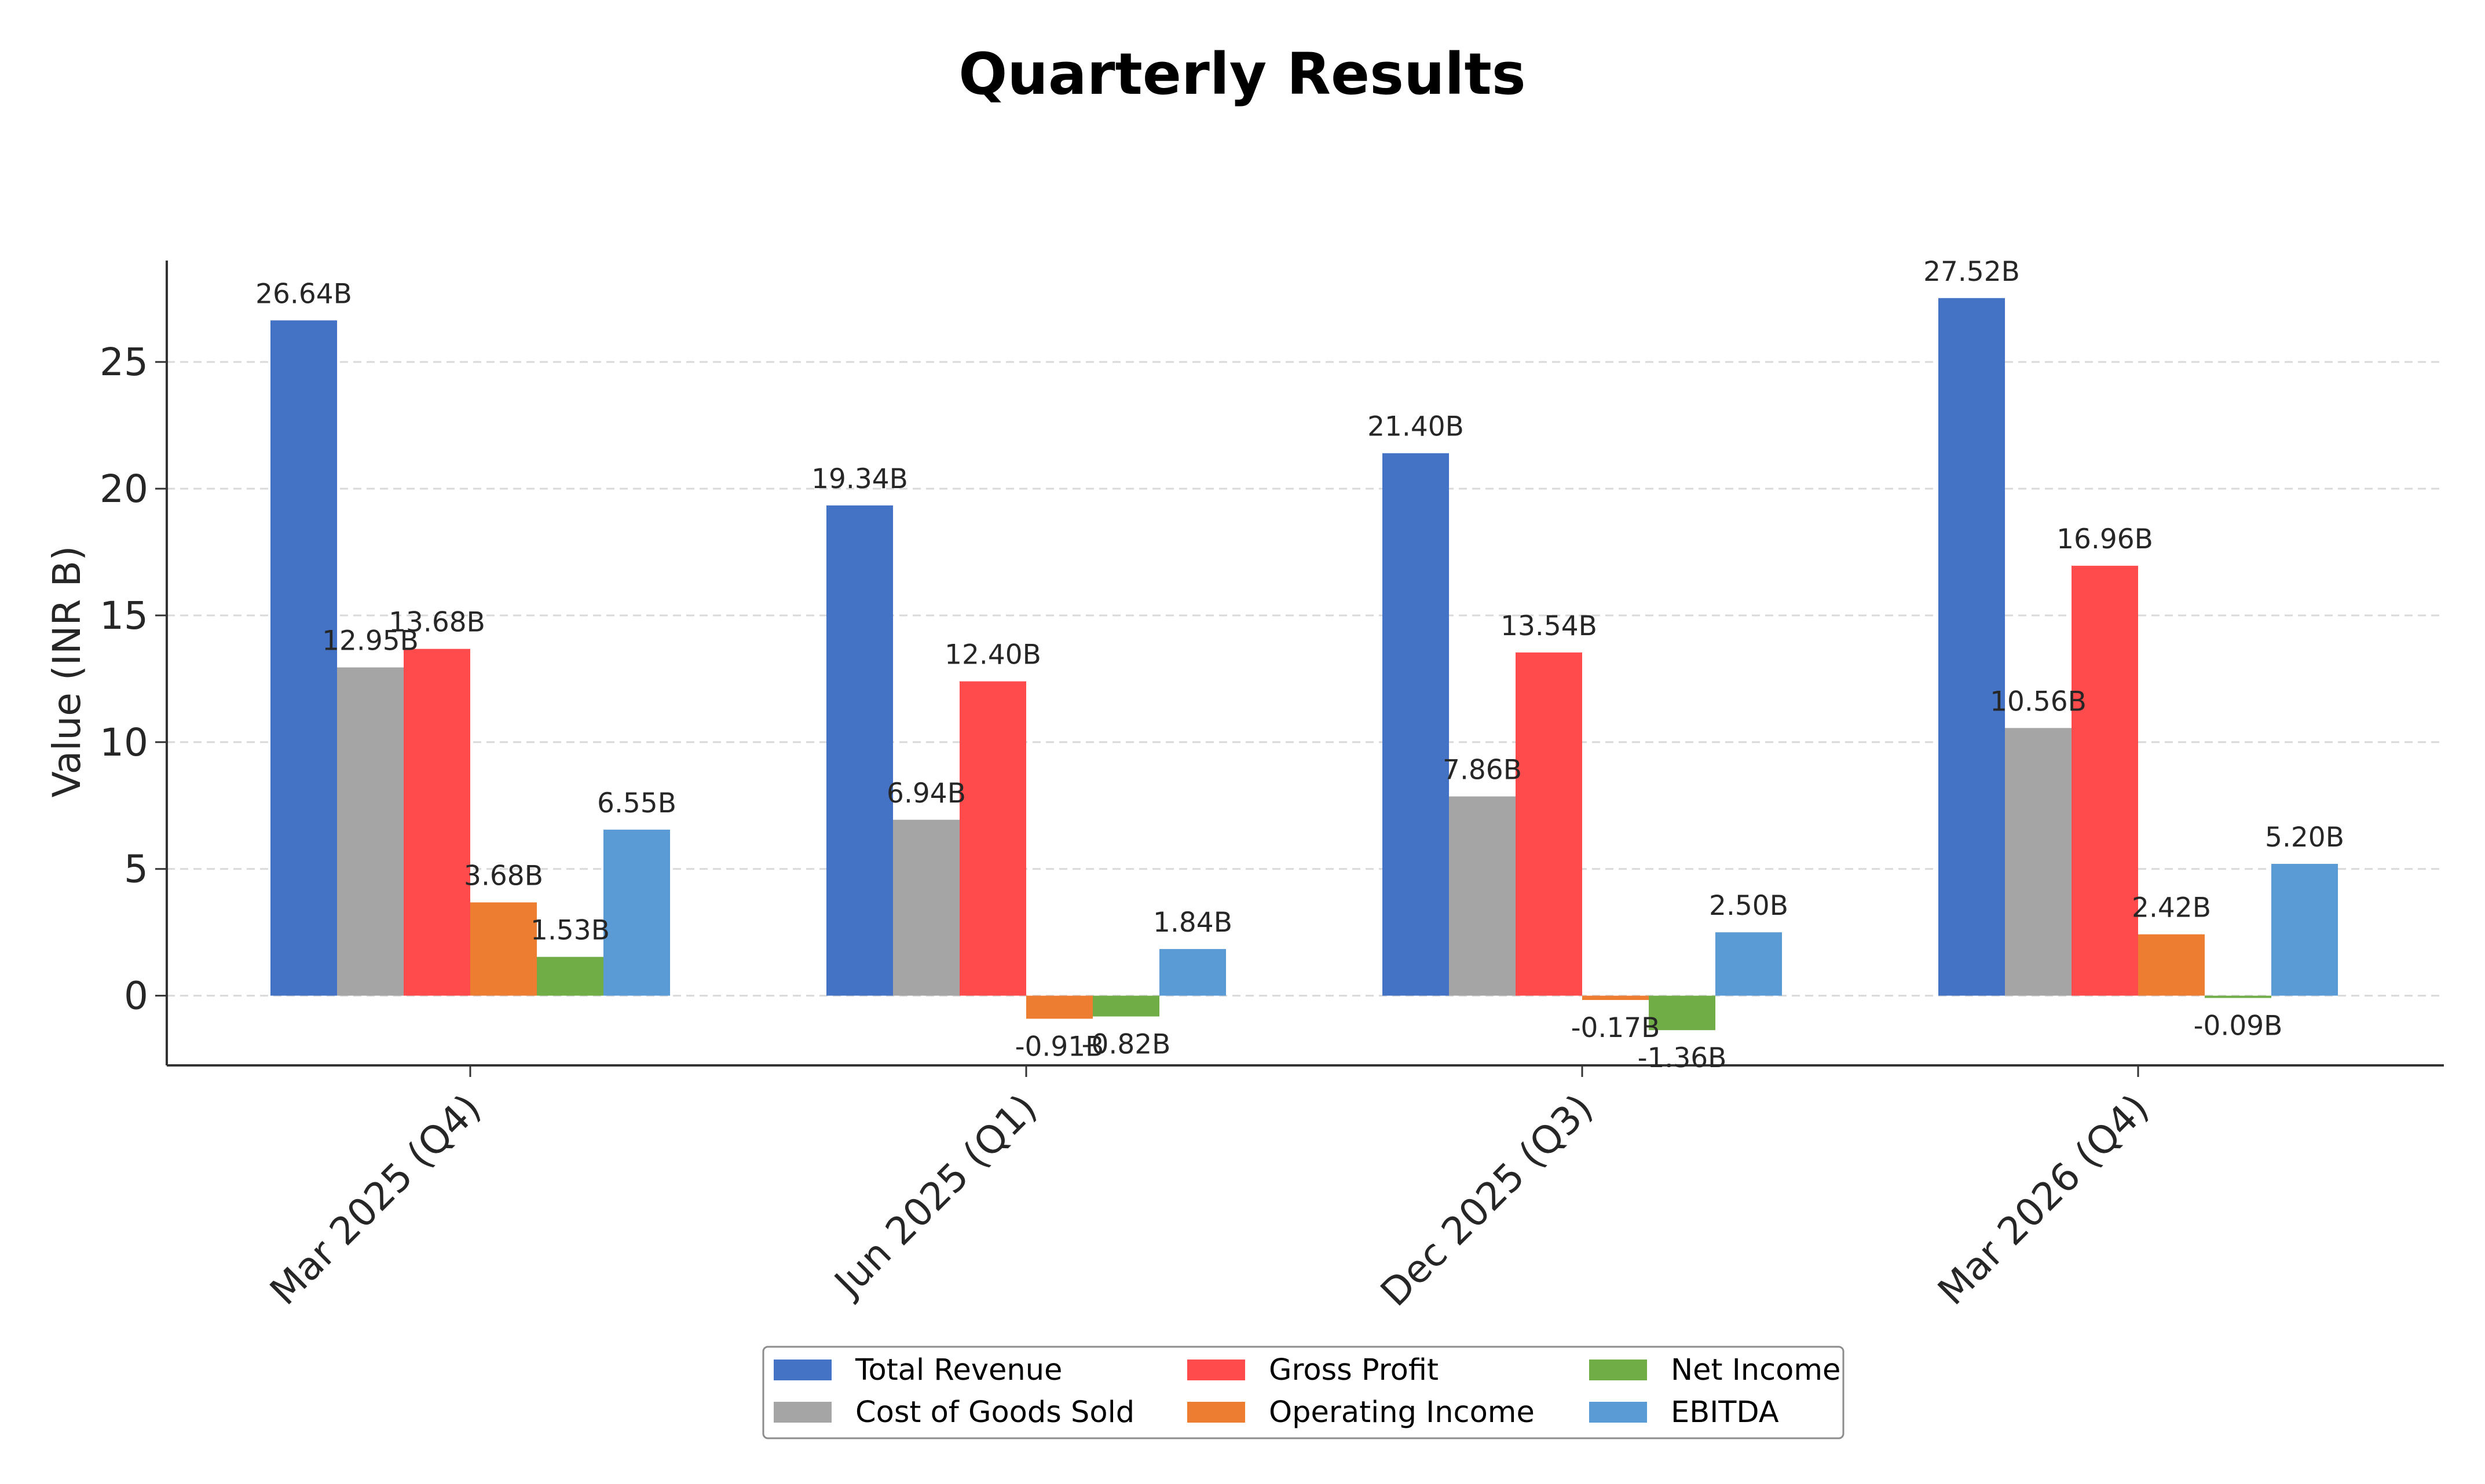 Image resolution: width=2485 pixels, height=1484 pixels. What do you see at coordinates (67, 672) in the screenshot?
I see `y-axis-label: Value (INR B)` at bounding box center [67, 672].